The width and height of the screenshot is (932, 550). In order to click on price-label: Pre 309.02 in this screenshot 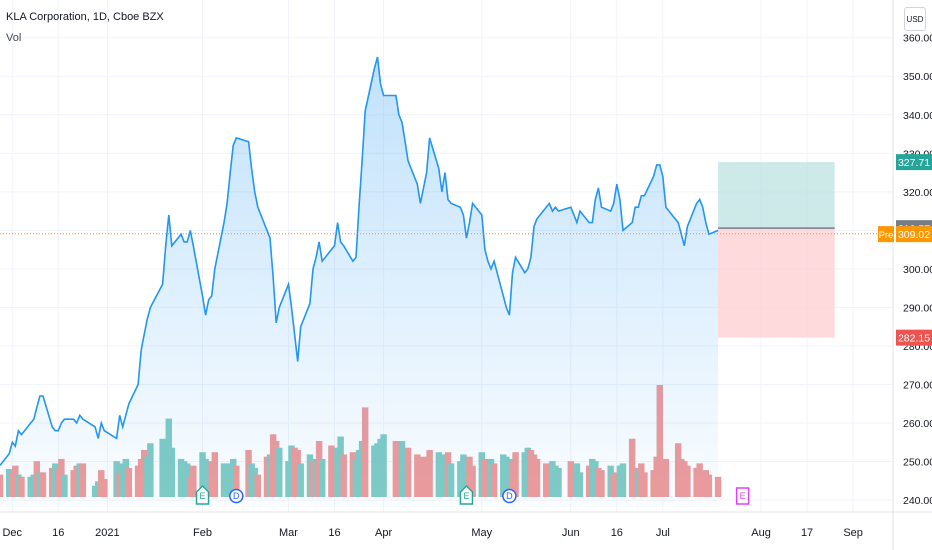, I will do `click(905, 234)`.